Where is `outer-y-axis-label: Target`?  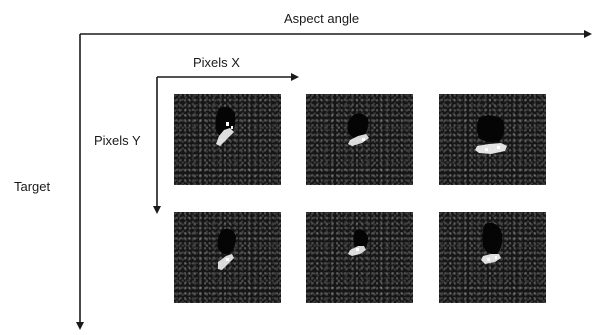
outer-y-axis-label: Target is located at coordinates (32, 186).